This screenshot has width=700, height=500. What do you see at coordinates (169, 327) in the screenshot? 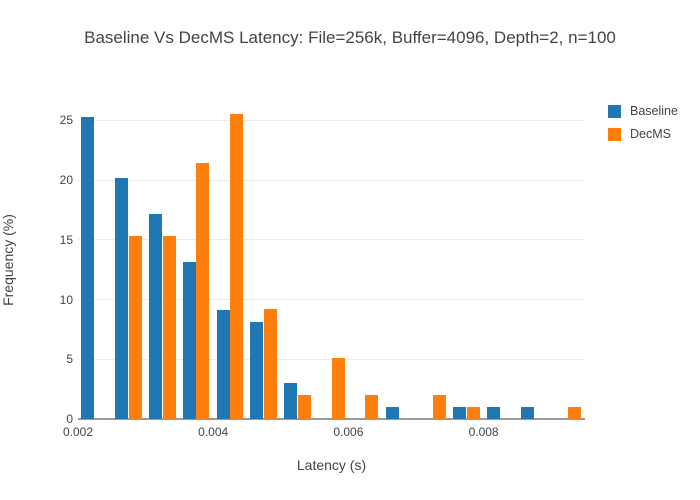
I see `bar-decms-bin3` at bounding box center [169, 327].